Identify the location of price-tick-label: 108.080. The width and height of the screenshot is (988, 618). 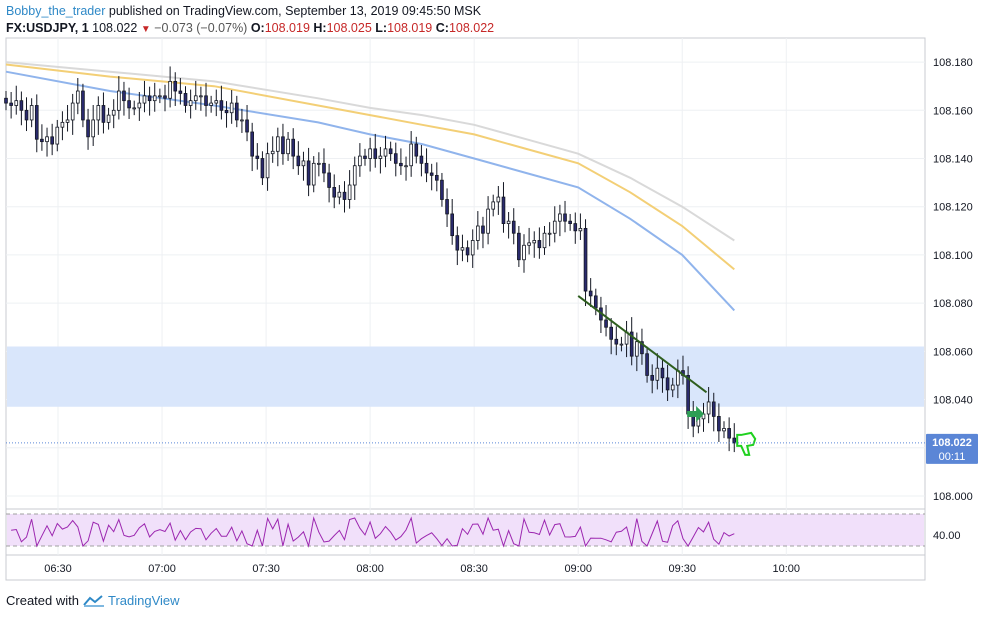
(953, 304).